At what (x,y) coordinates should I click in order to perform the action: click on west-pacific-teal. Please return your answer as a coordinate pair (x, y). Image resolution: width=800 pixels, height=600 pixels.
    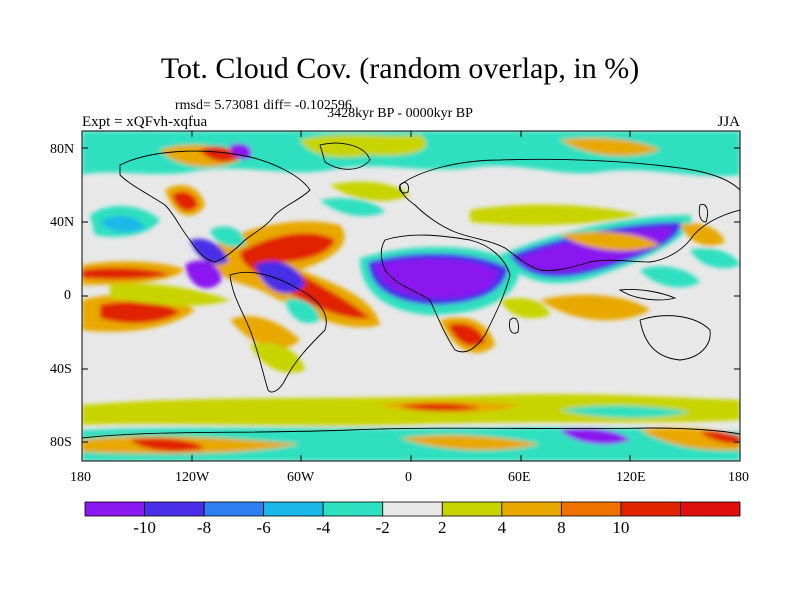
    Looking at the image, I should click on (715, 258).